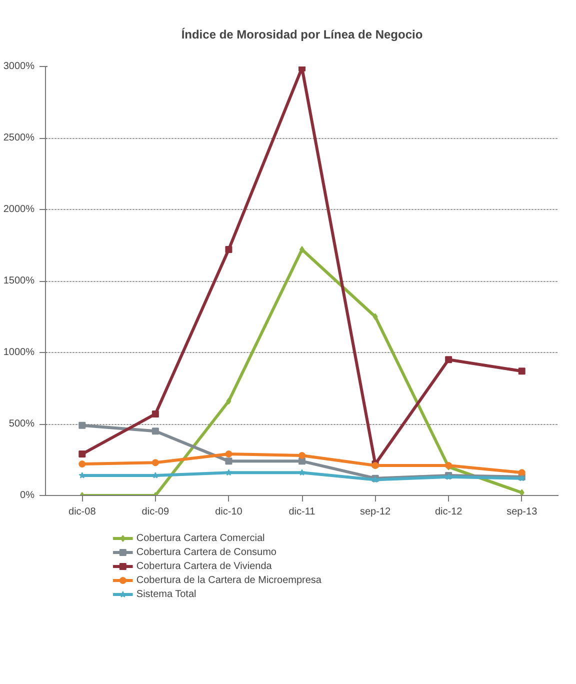 The height and width of the screenshot is (684, 576). I want to click on y-tick-label: 1000%, so click(19, 352).